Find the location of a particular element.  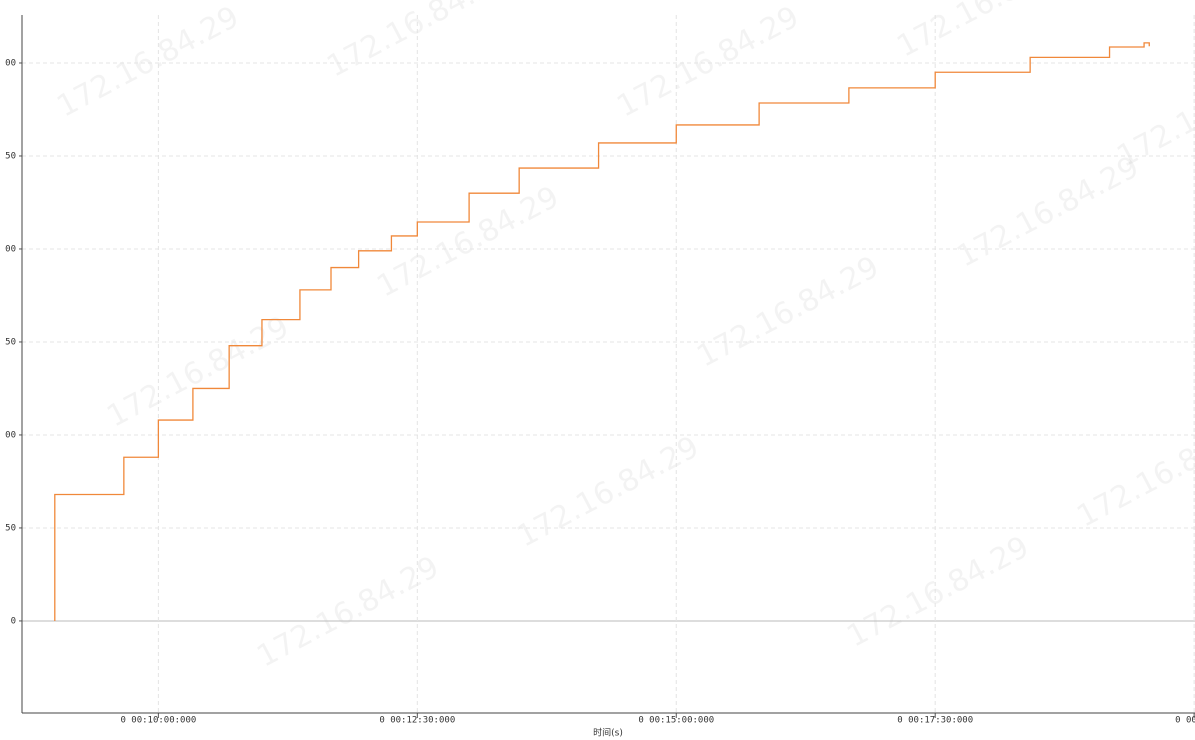

x-tick-label: 0 00:10:00:000 is located at coordinates (158, 721).